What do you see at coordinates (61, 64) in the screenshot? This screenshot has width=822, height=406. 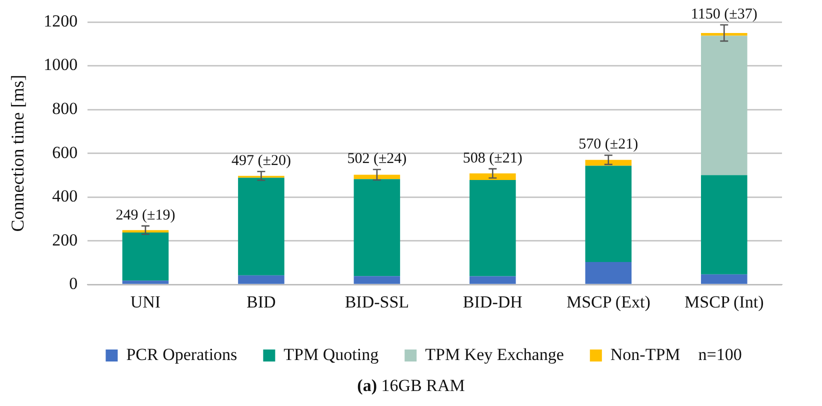 I see `y-tick-label: 1000` at bounding box center [61, 64].